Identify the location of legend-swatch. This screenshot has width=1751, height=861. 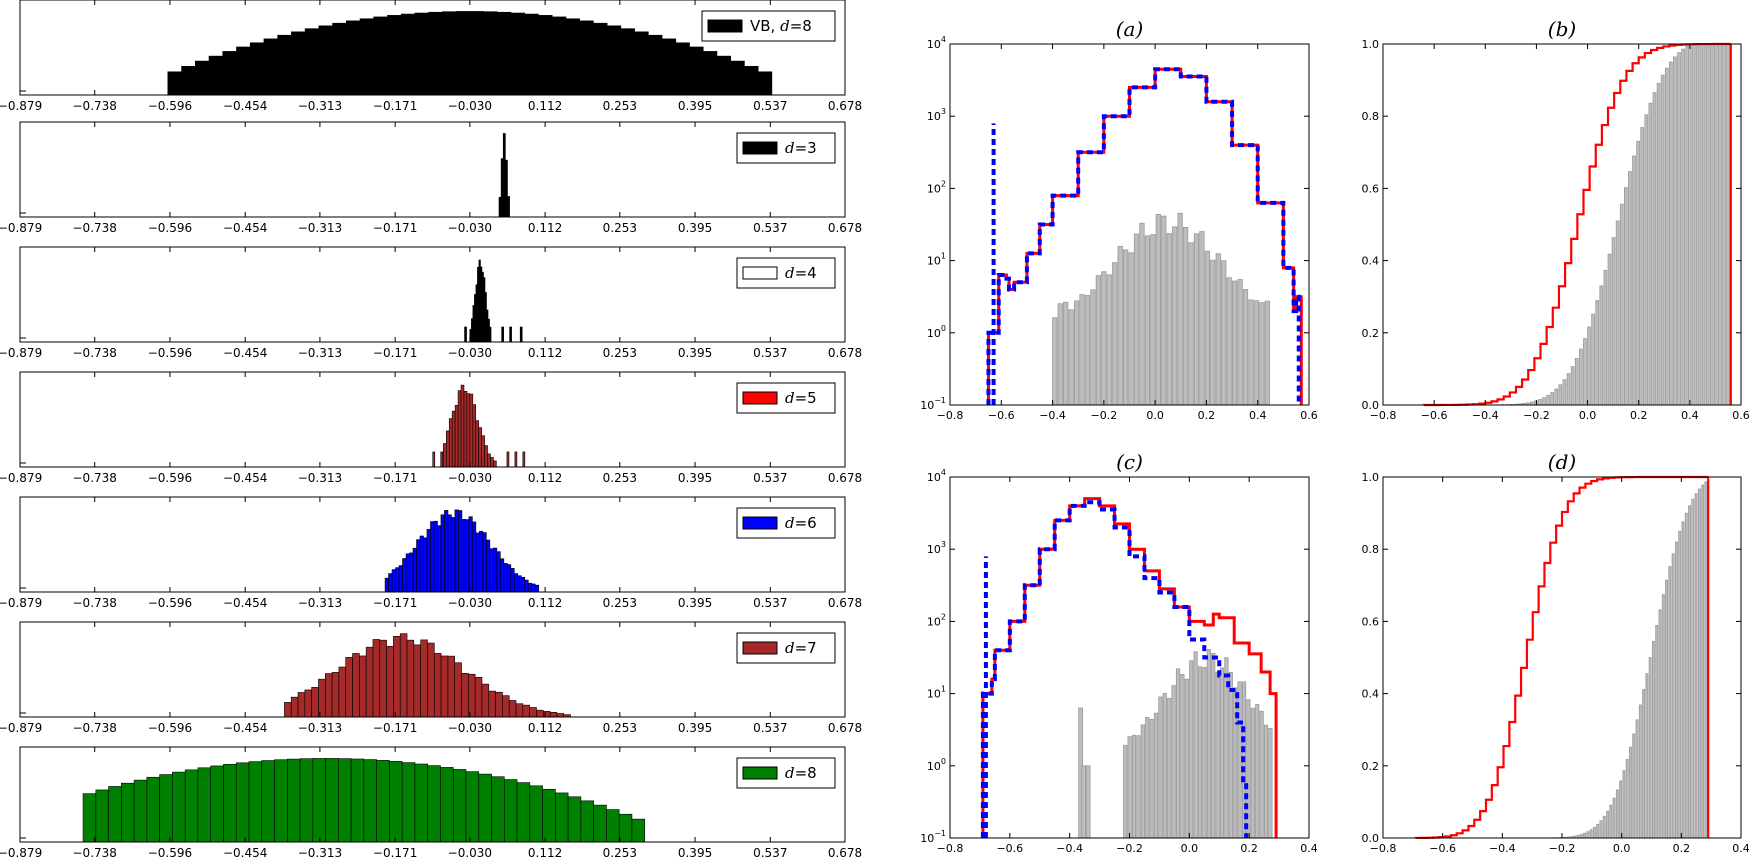
(760, 648).